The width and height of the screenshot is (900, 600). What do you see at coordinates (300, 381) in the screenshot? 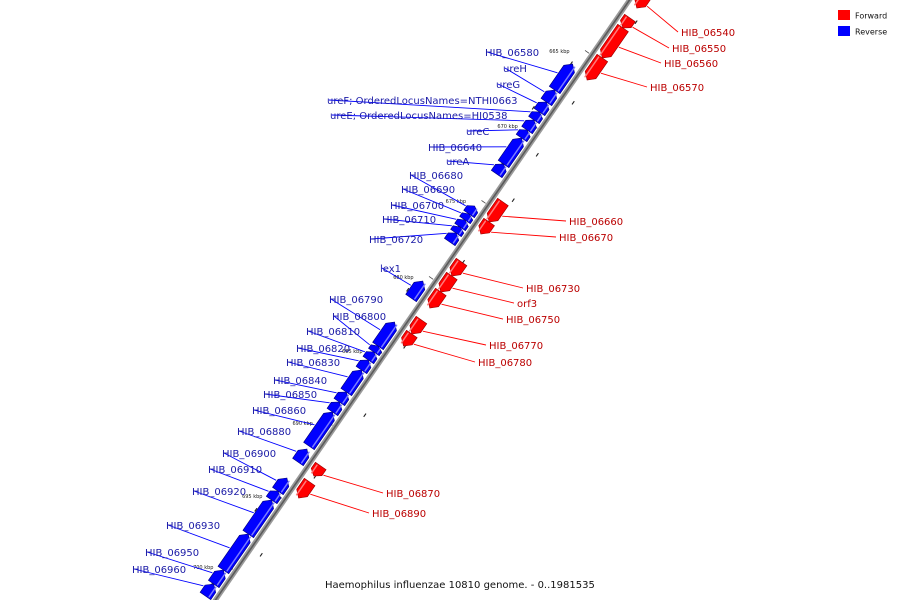
I see `gene-label-hib-06840: HIB_06840` at bounding box center [300, 381].